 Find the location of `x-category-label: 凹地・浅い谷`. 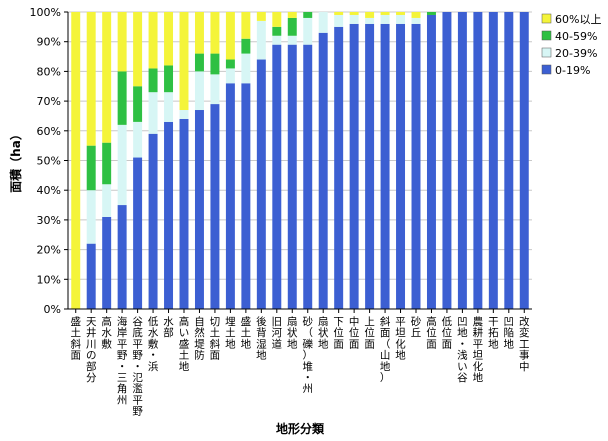

x-category-label: 凹地・浅い谷 is located at coordinates (462, 350).